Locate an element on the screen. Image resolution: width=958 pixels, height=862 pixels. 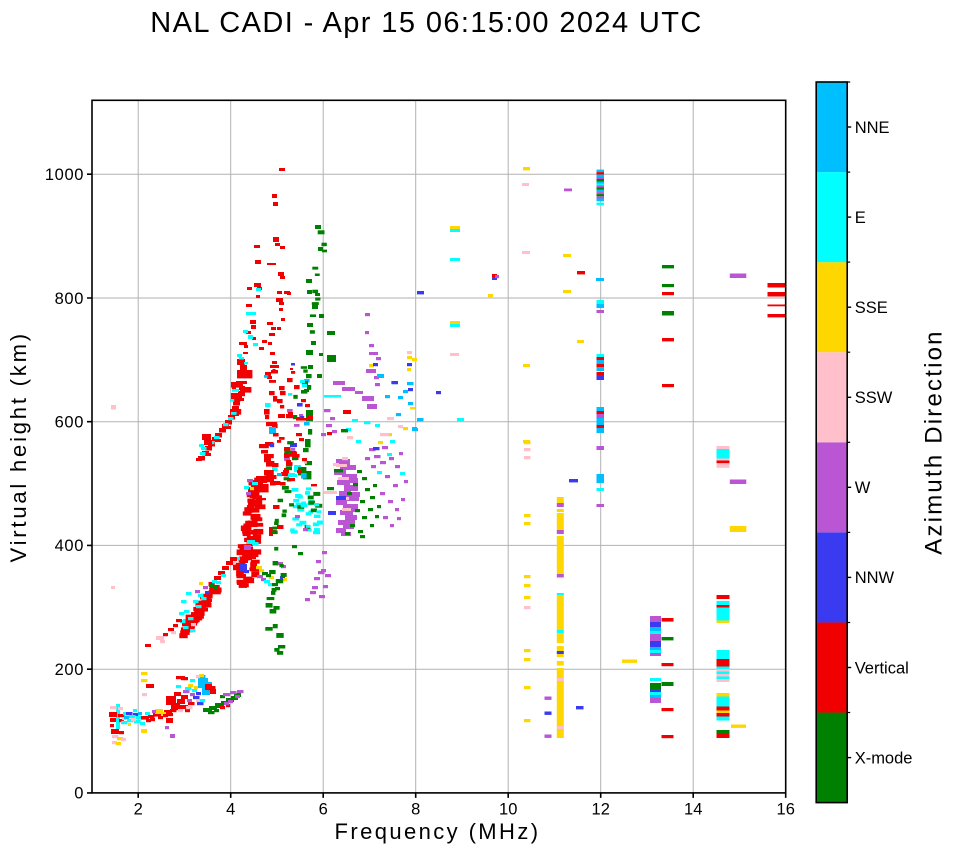
svg-text:NAL CADI - Apr 15 06:15:00 202: NAL CADI - Apr 15 06:15:00 2024 UTC is located at coordinates (426, 23).